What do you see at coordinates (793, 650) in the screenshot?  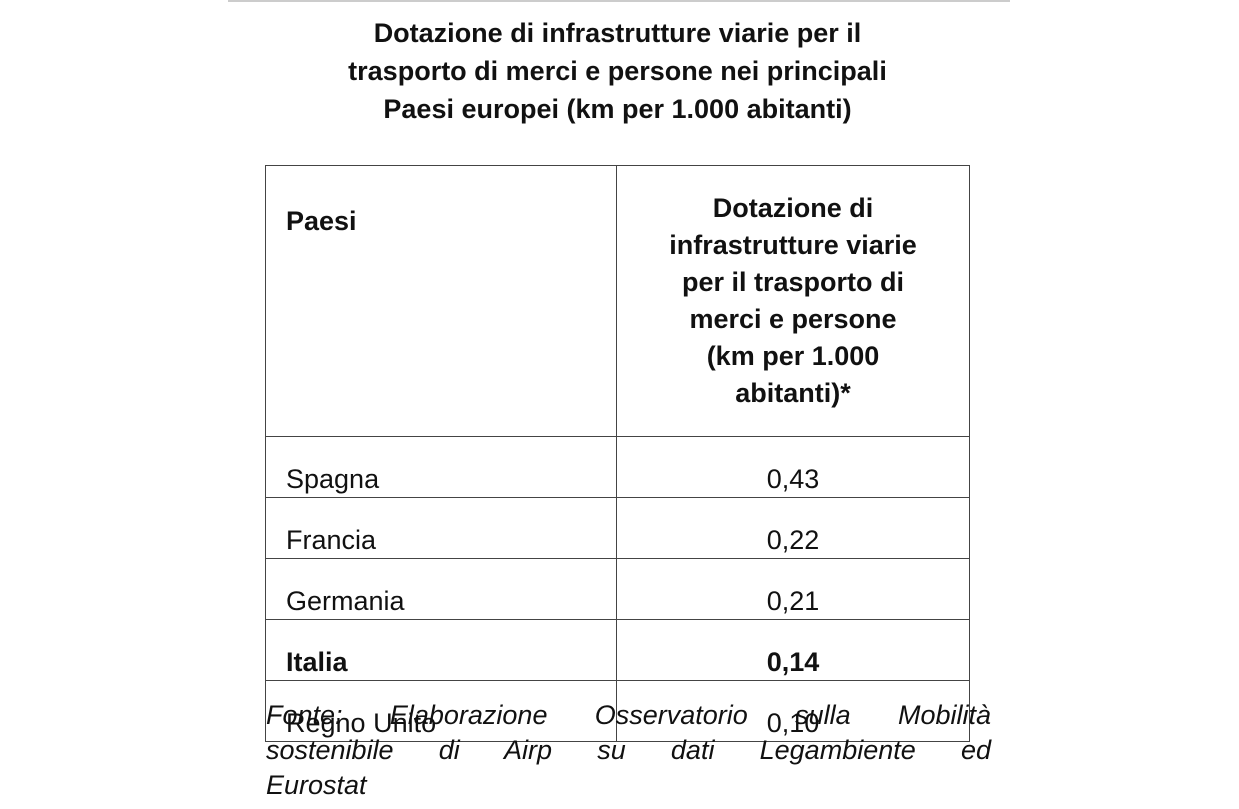 I see `value-cell: 0,14` at bounding box center [793, 650].